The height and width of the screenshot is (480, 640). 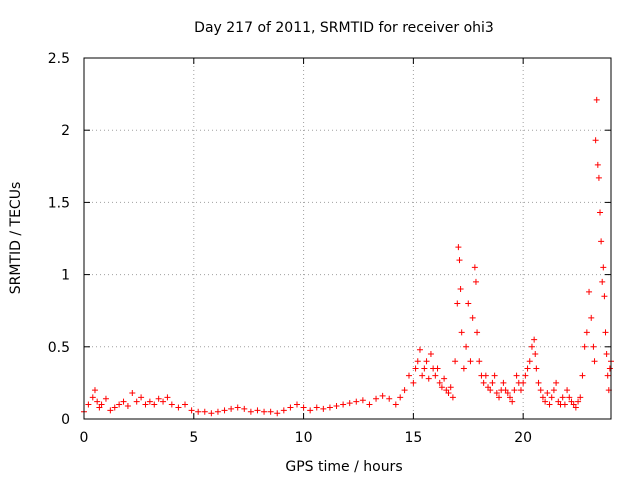 What do you see at coordinates (523, 438) in the screenshot?
I see `x-tick-label: 20` at bounding box center [523, 438].